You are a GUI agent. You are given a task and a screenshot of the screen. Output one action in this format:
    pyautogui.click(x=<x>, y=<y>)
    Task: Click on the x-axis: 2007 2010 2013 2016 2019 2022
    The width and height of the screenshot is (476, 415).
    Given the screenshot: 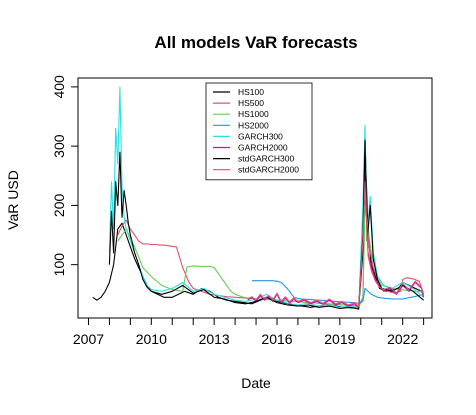 What is the action you would take?
    pyautogui.click(x=249, y=332)
    